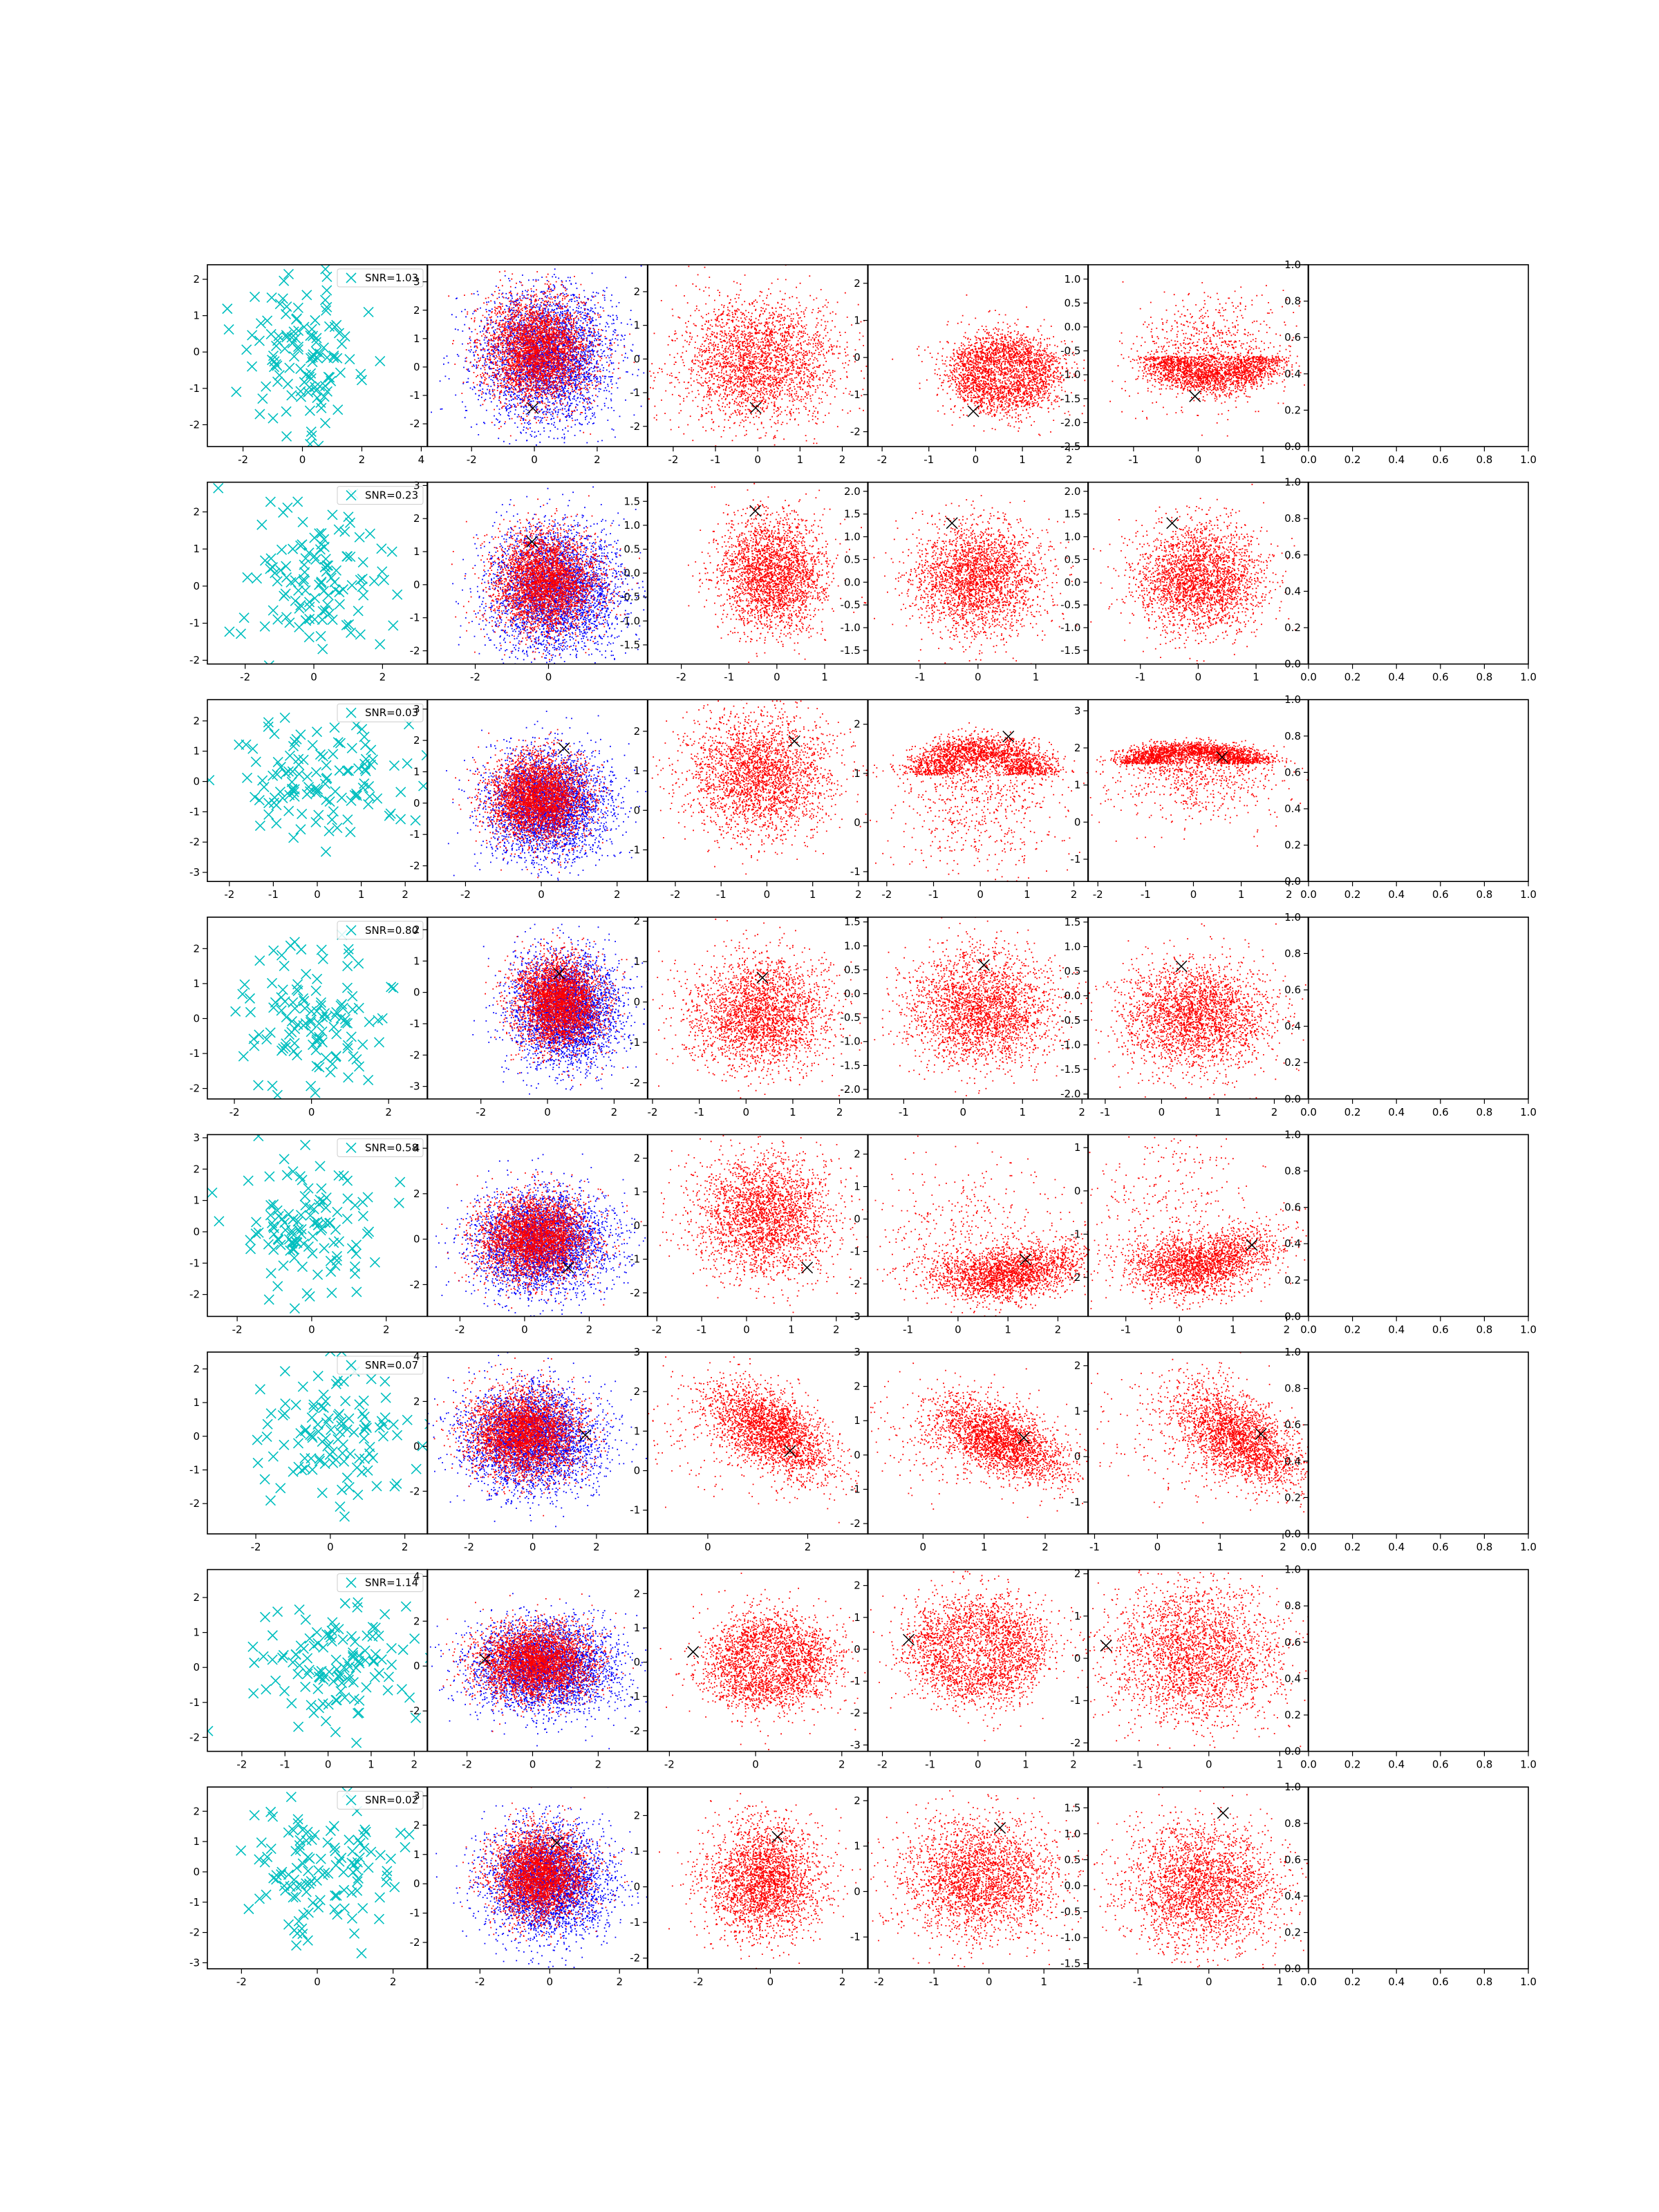 The width and height of the screenshot is (1659, 2212). What do you see at coordinates (1352, 460) in the screenshot?
I see `x-tick-label: 0.2` at bounding box center [1352, 460].